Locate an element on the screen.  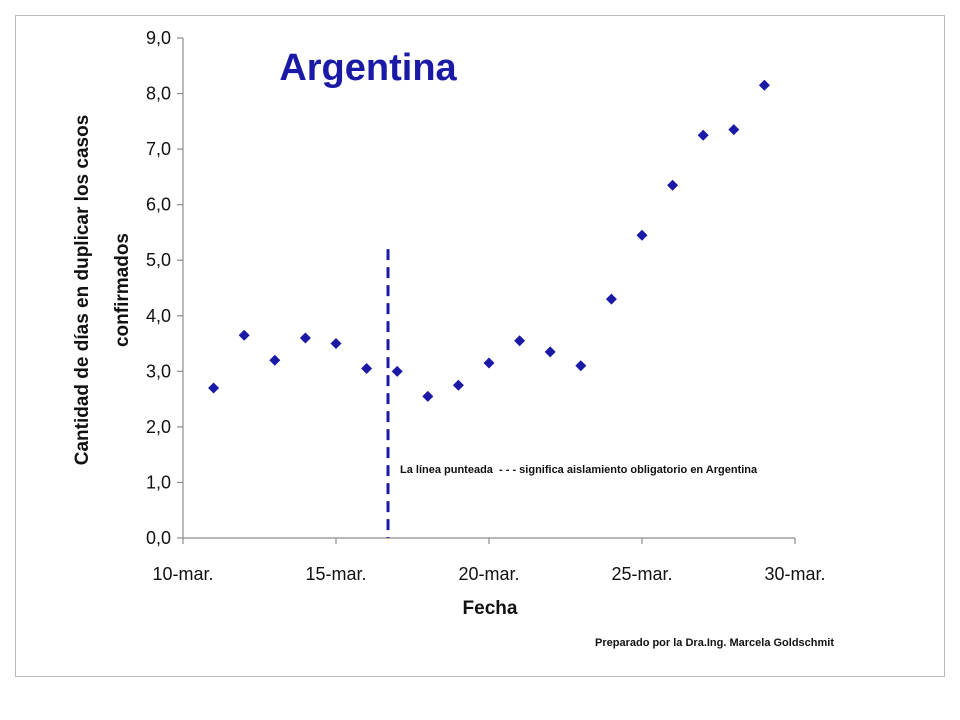
y-tick-label: 5,0 is located at coordinates (158, 260).